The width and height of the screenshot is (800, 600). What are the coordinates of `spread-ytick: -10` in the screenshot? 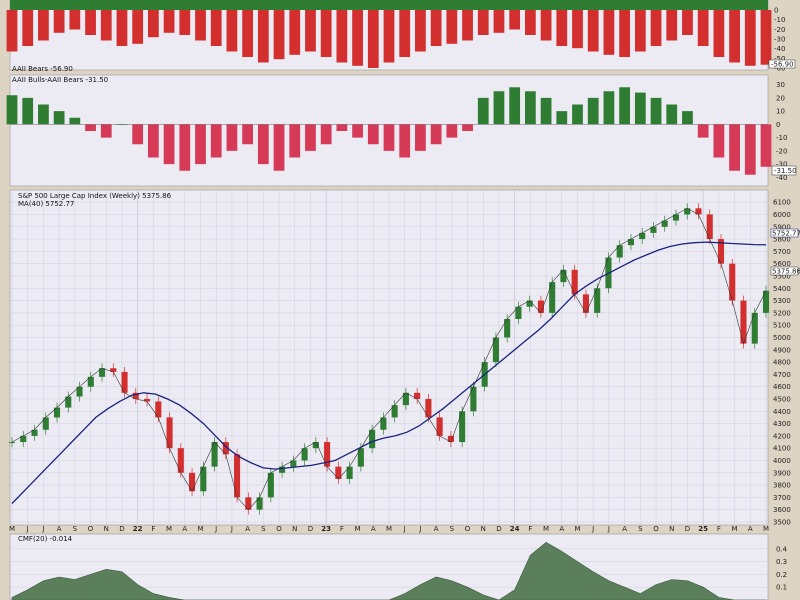 It's located at (781, 138).